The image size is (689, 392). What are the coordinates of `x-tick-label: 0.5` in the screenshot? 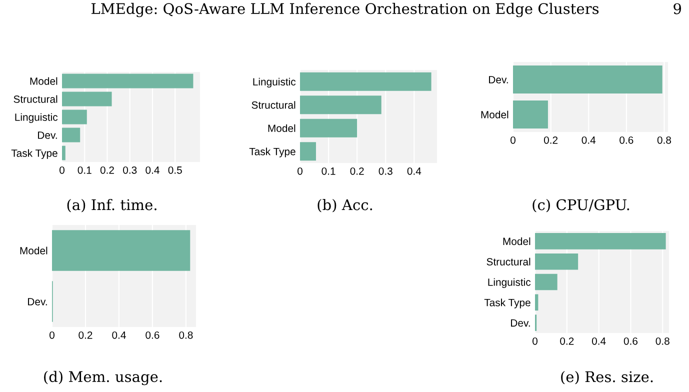 It's located at (175, 170).